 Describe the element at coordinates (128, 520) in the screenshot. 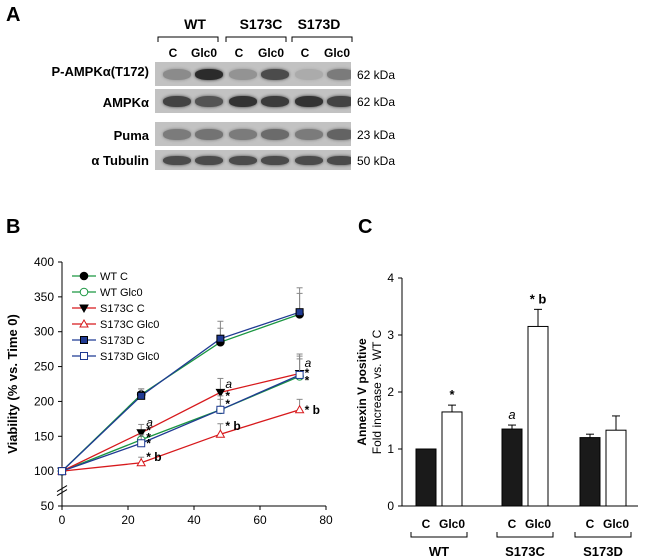

I see `x-tick-label: 20` at that location.